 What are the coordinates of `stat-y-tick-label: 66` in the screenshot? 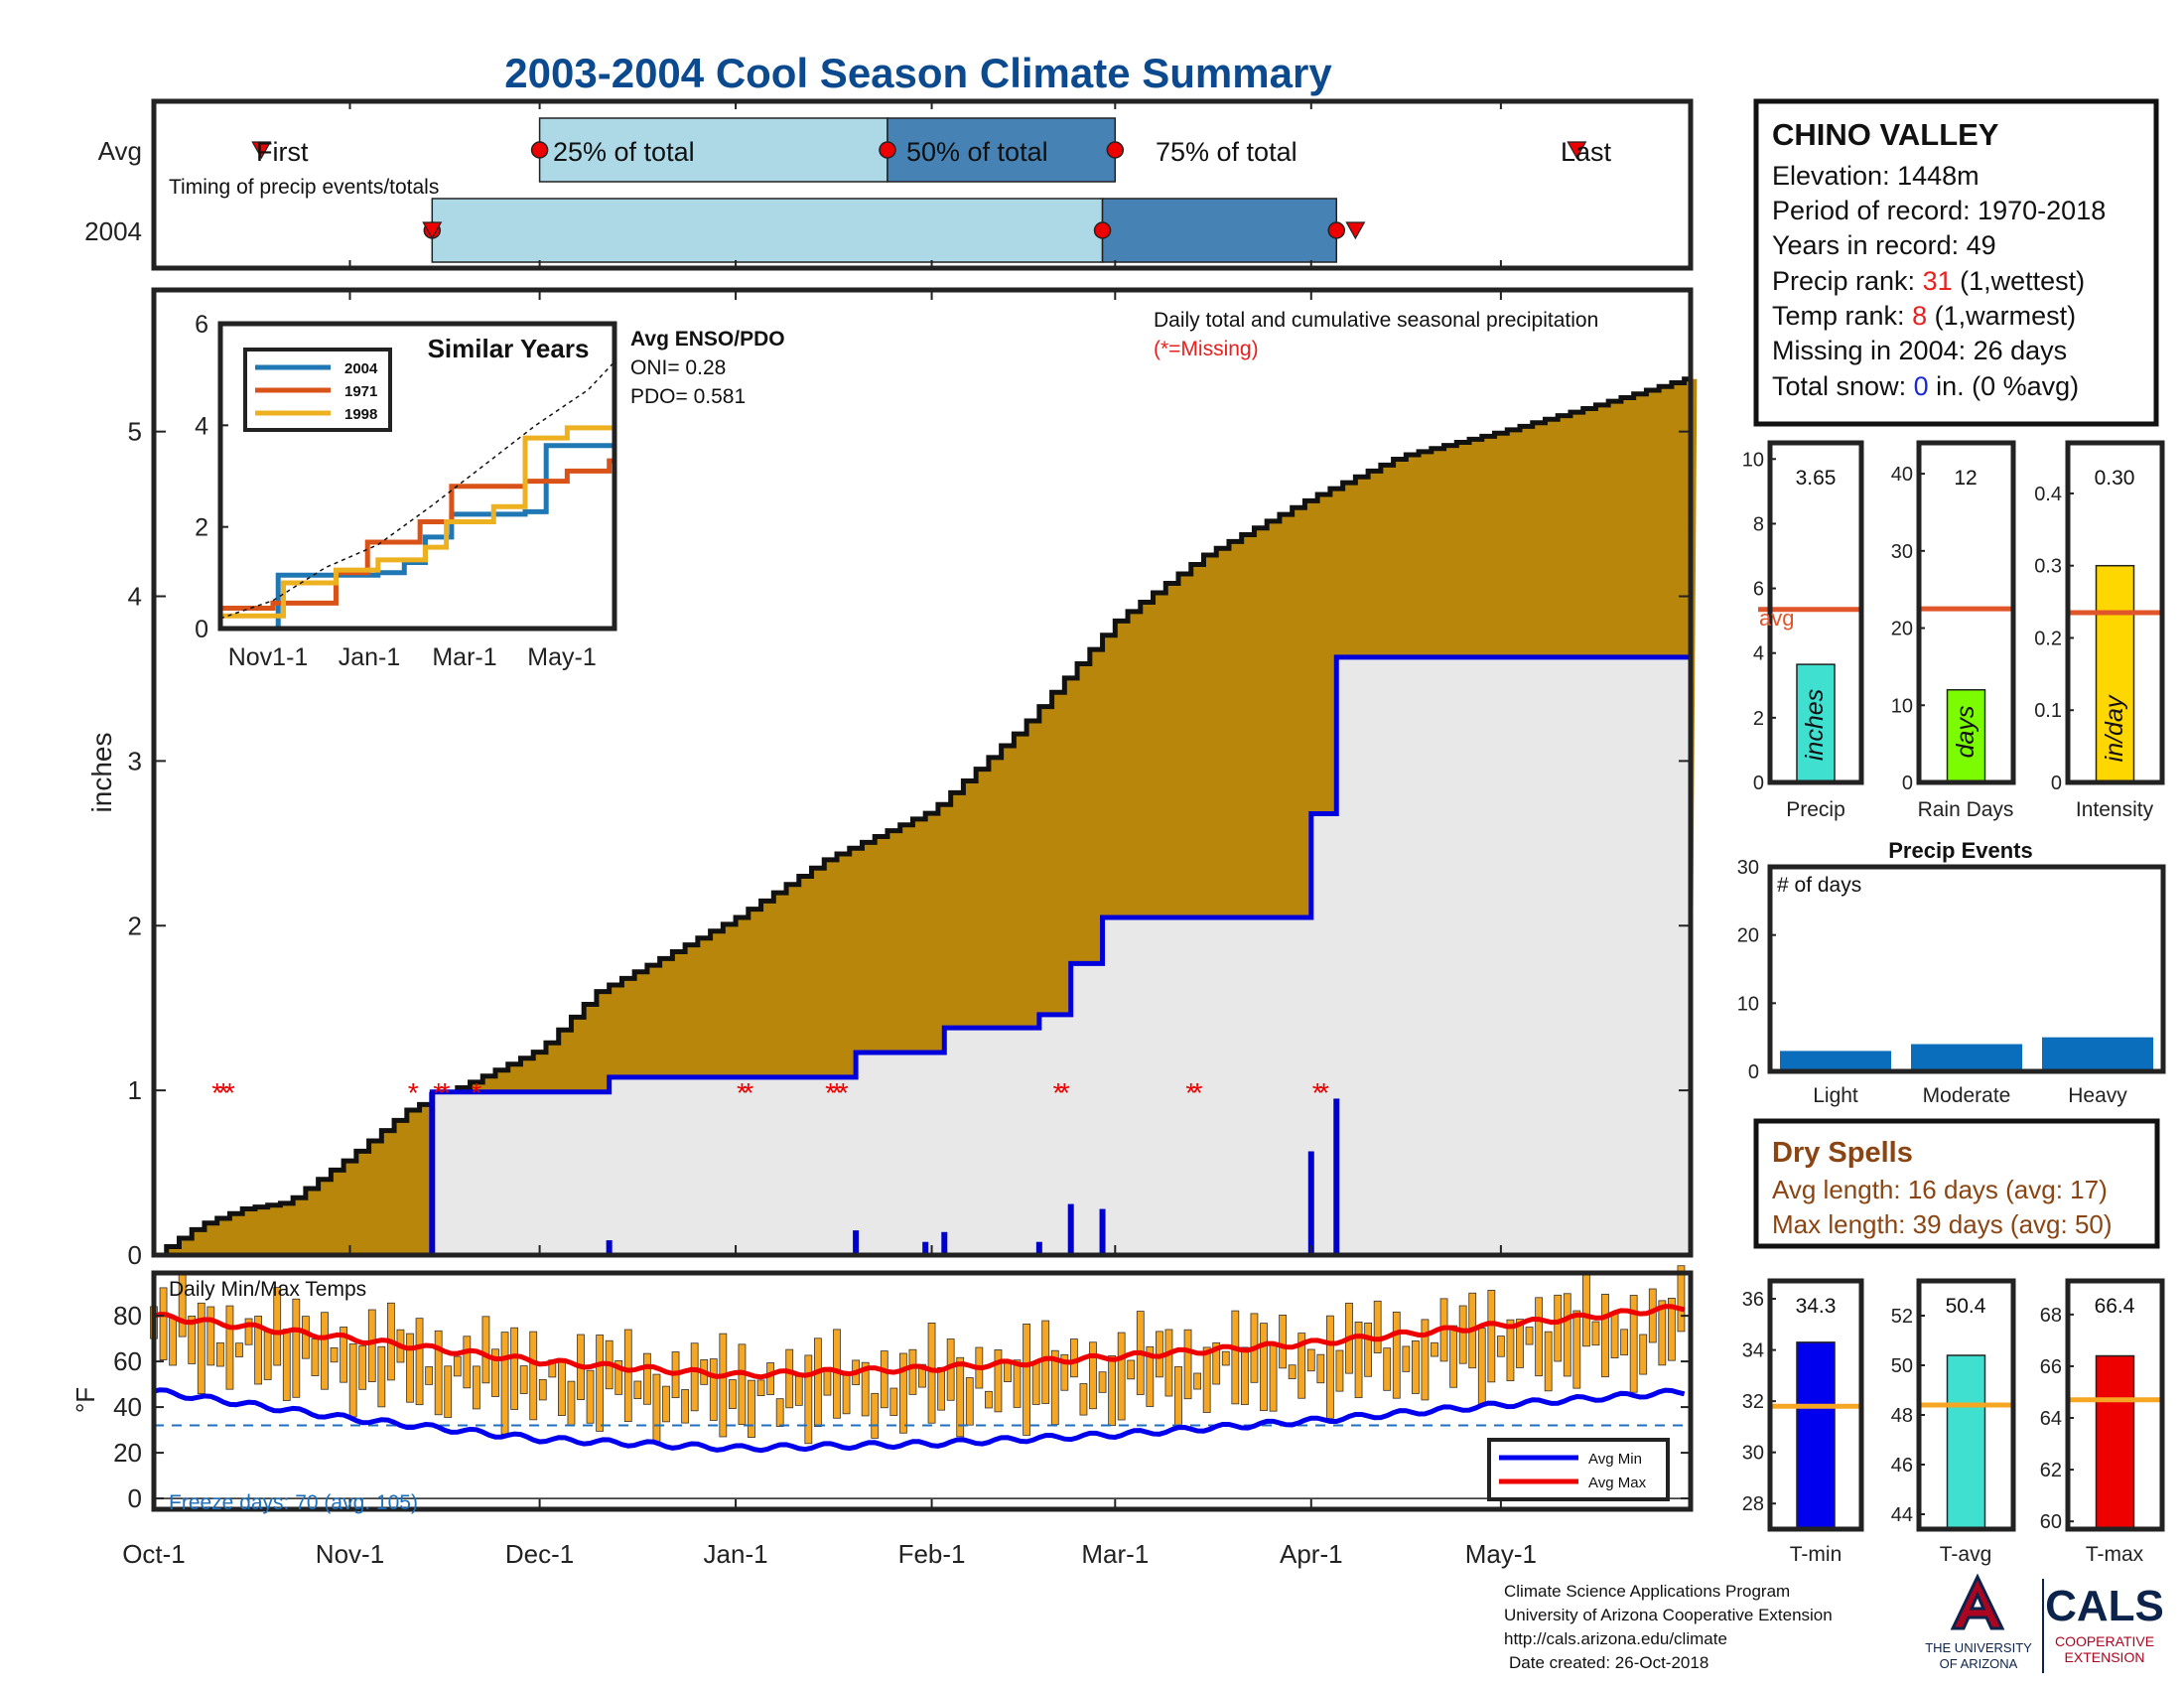 It's located at (2051, 1367).